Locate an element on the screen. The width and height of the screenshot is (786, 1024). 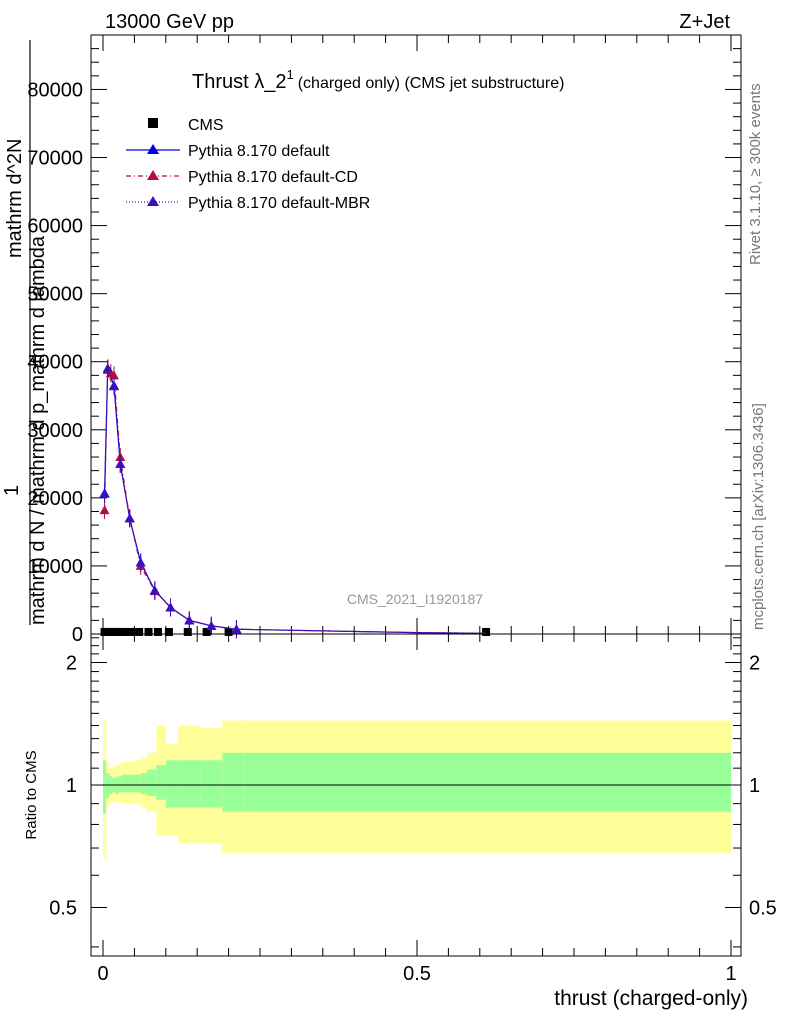
ratio-y-tick-label-right: 0.5 is located at coordinates (763, 908).